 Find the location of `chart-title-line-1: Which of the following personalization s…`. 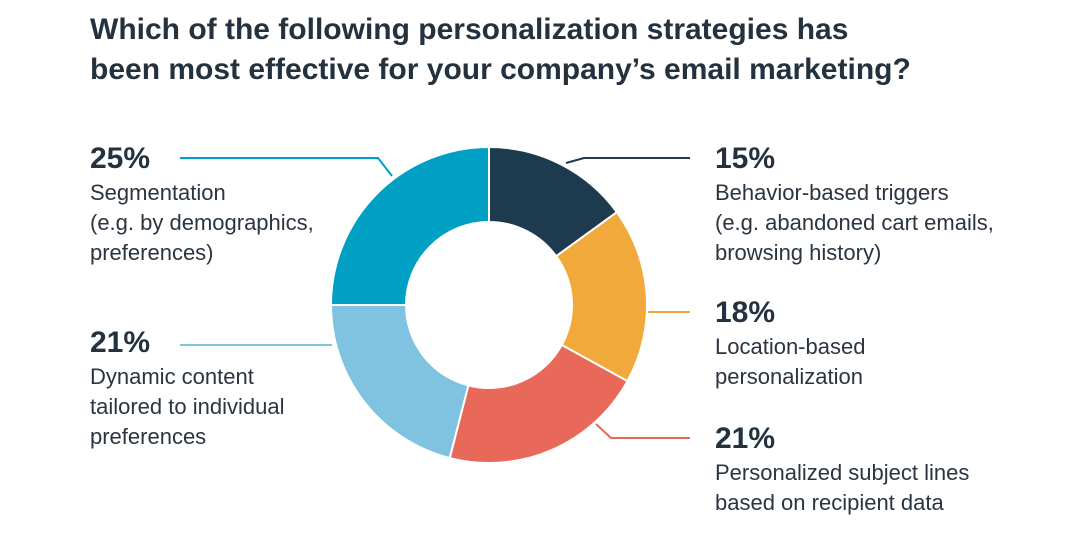

chart-title-line-1: Which of the following personalization s… is located at coordinates (469, 29).